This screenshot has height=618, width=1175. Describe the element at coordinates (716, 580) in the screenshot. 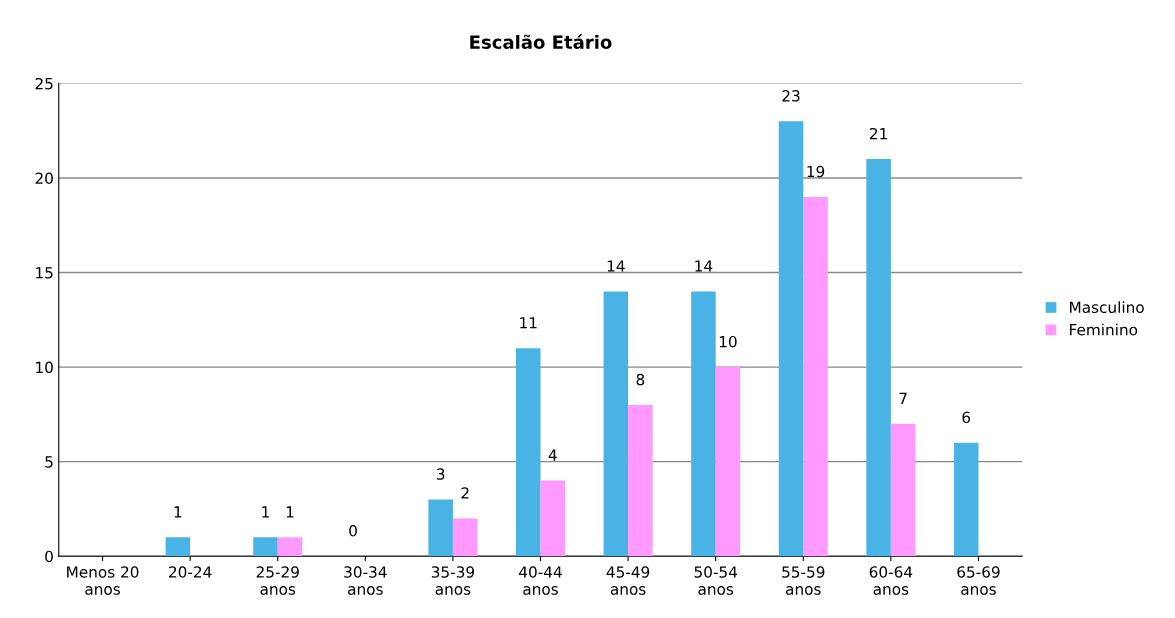

I see `x-tick-label: 50-54 anos` at that location.